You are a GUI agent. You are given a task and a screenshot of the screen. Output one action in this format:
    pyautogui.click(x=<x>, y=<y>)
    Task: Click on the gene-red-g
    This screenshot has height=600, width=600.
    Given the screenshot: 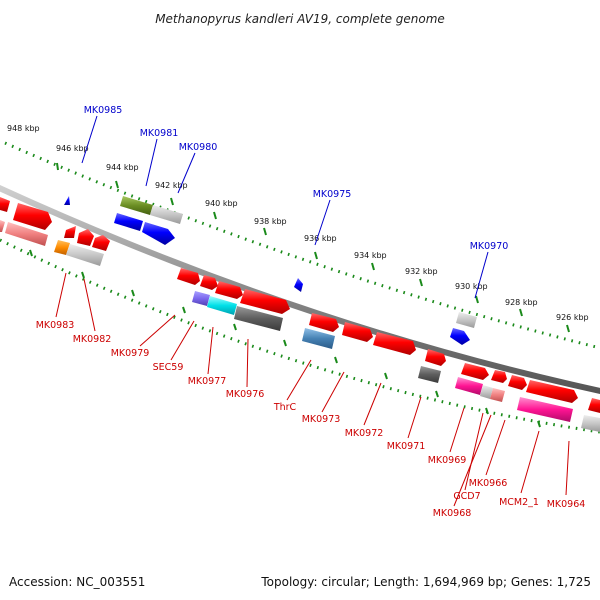 What is the action you would take?
    pyautogui.click(x=209, y=282)
    